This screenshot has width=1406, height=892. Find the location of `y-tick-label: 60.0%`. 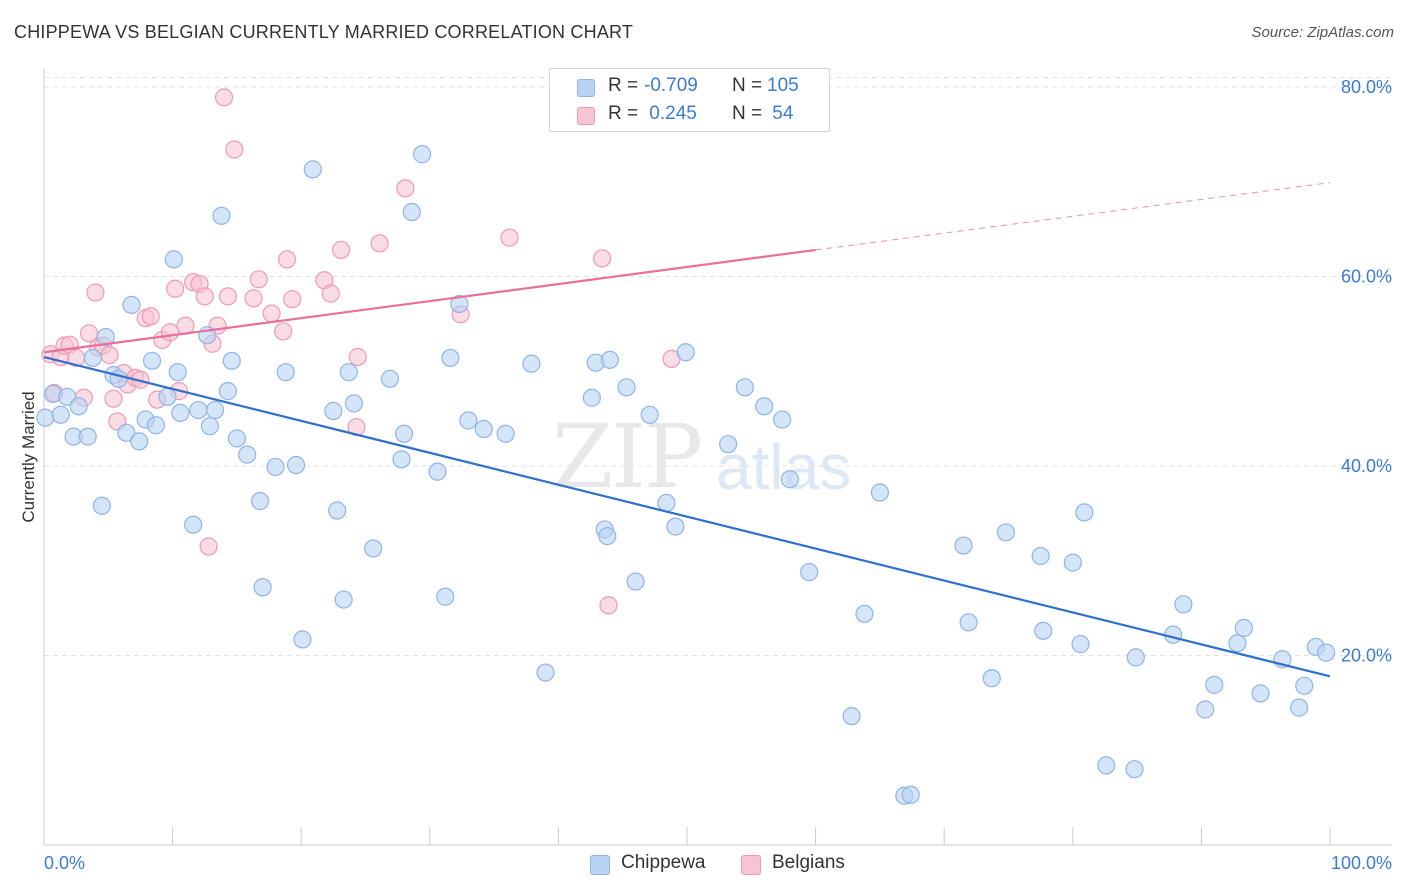

y-tick-label: 60.0% is located at coordinates (1366, 276).